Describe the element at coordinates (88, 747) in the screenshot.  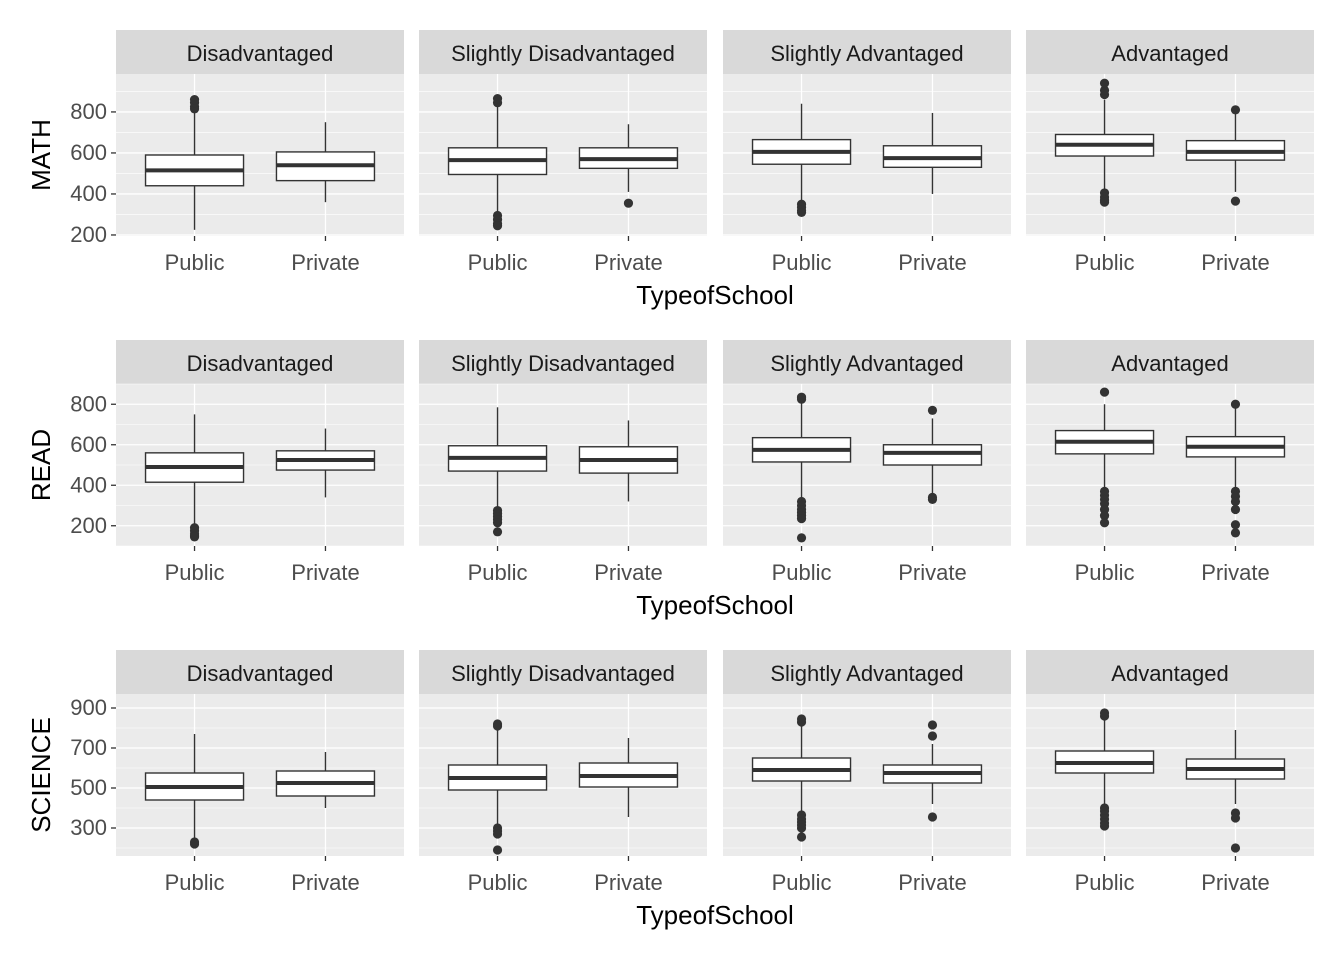
I see `y-tick-label: 700` at that location.